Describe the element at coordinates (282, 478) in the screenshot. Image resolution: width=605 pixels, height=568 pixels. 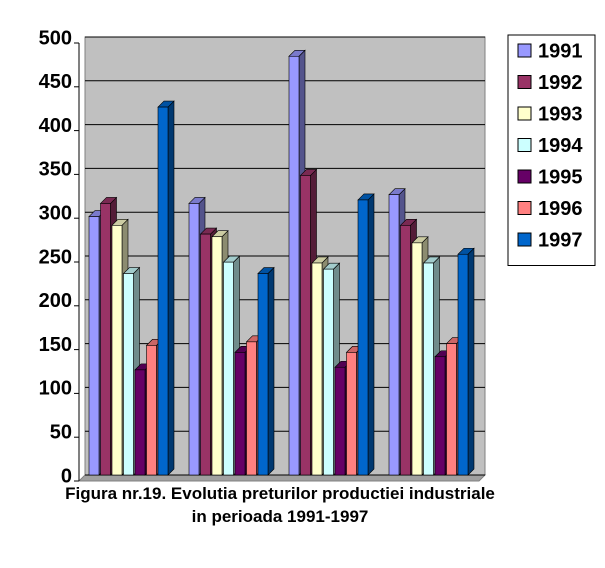
I see `plot-floor` at that location.